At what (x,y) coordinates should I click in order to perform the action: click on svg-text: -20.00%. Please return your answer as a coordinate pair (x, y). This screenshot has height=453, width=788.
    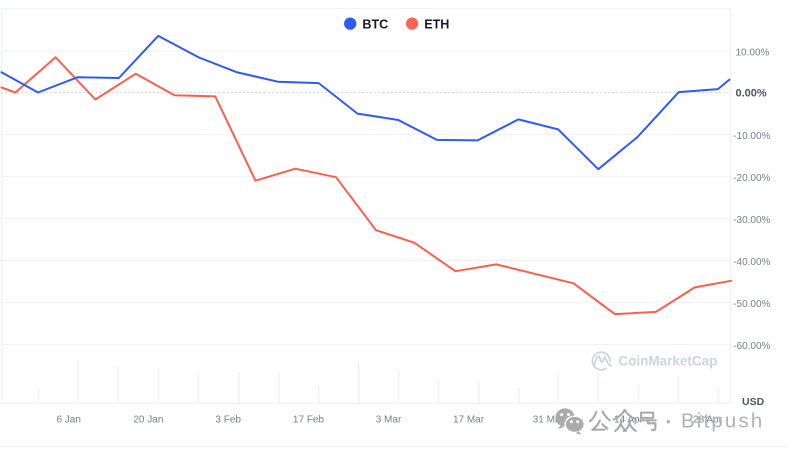
    Looking at the image, I should click on (751, 178).